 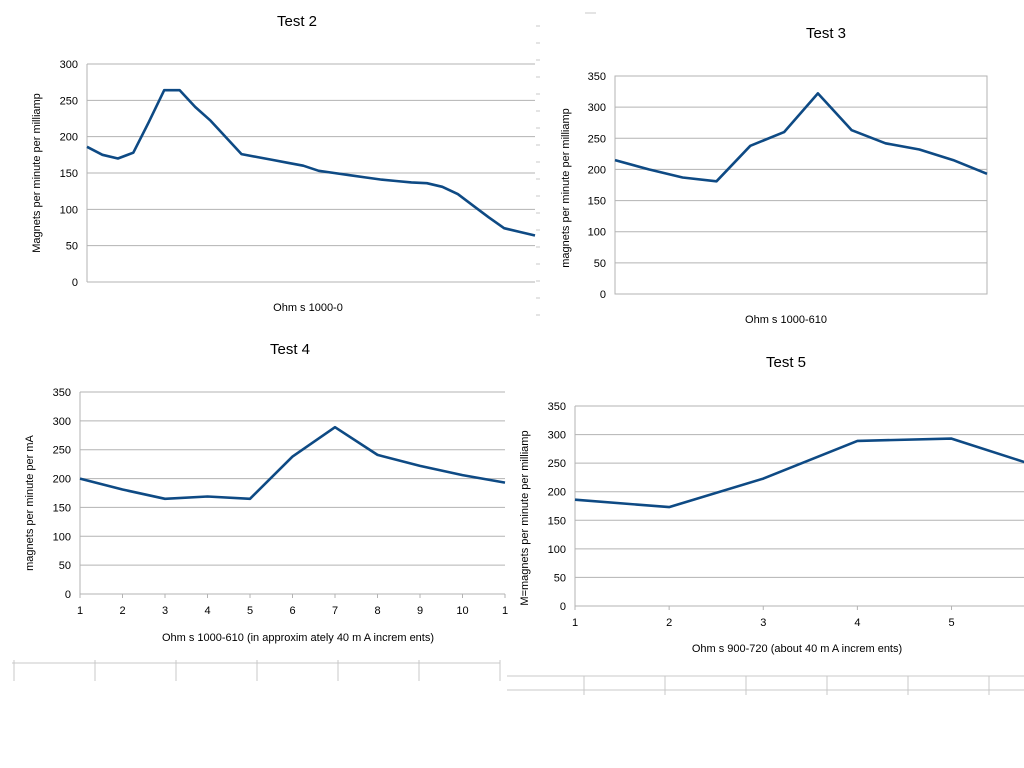 What do you see at coordinates (292, 611) in the screenshot?
I see `x-tick-label: 6` at bounding box center [292, 611].